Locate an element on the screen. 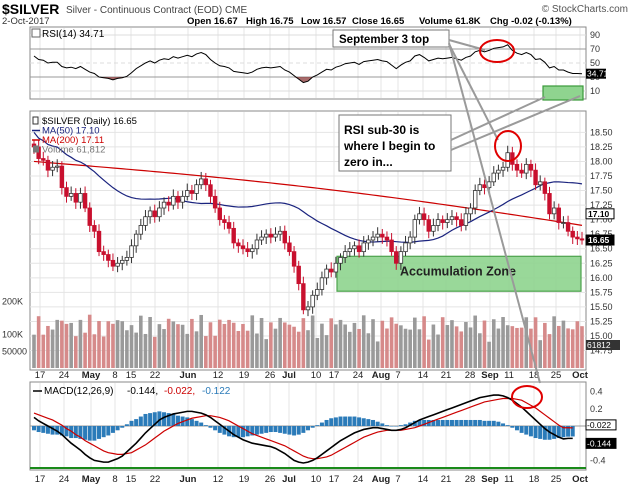 The width and height of the screenshot is (630, 489). chart-description: Silver - Continuous Contract (EOD) CME is located at coordinates (156, 10).